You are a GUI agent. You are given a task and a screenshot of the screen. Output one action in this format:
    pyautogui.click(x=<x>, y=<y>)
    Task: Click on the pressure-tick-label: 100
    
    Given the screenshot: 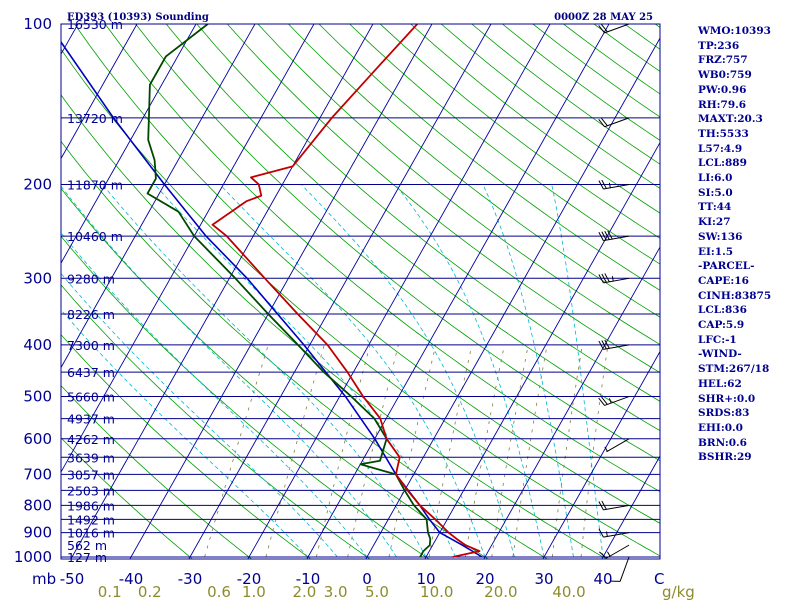 What is the action you would take?
    pyautogui.click(x=37, y=24)
    